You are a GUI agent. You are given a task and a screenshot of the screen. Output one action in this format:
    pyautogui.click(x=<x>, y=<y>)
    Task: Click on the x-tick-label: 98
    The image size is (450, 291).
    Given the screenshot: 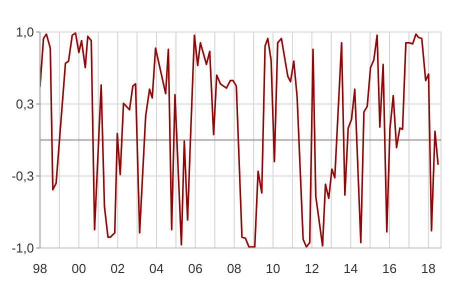 What is the action you would take?
    pyautogui.click(x=40, y=268)
    